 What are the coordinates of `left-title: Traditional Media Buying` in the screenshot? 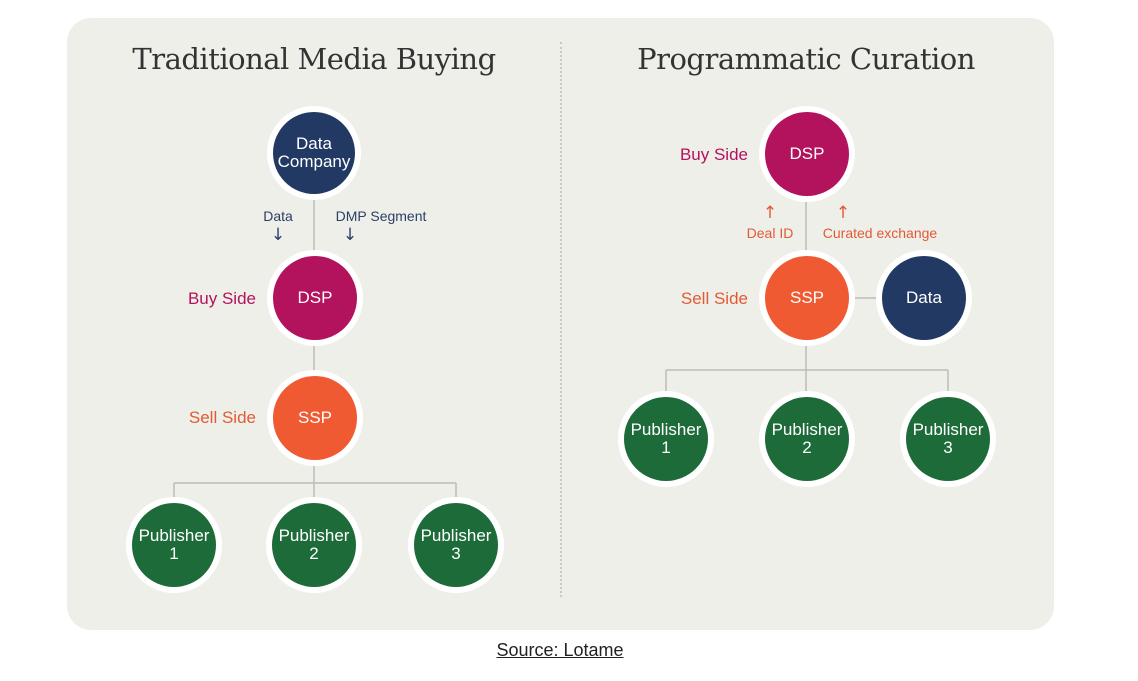 It's located at (314, 59).